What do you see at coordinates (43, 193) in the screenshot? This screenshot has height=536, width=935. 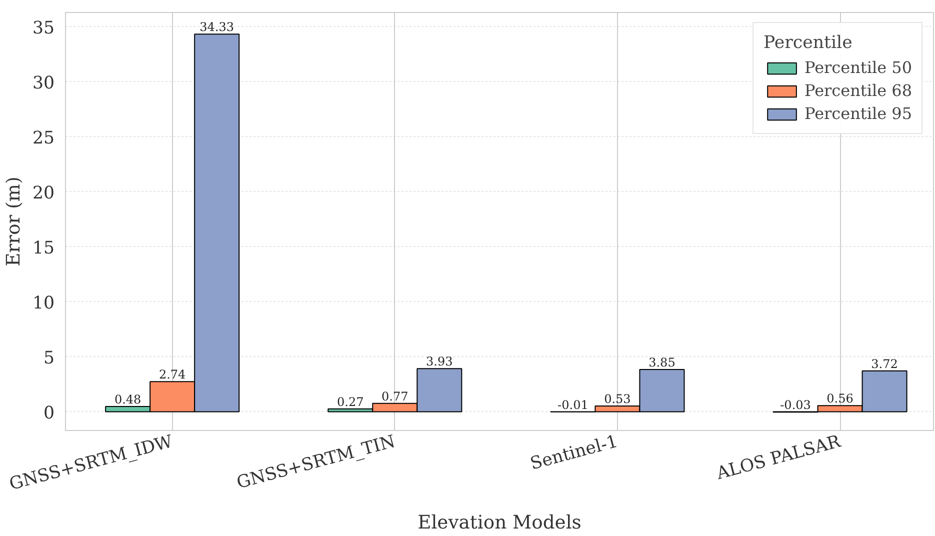 I see `y-tick-label: 20` at bounding box center [43, 193].